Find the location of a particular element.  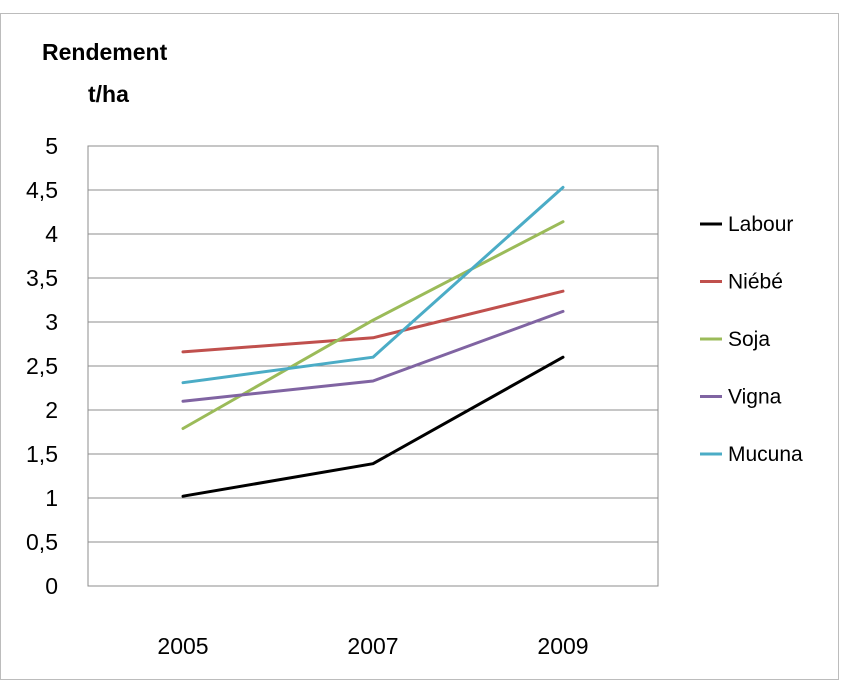

y-tick-label: 0 is located at coordinates (51, 586).